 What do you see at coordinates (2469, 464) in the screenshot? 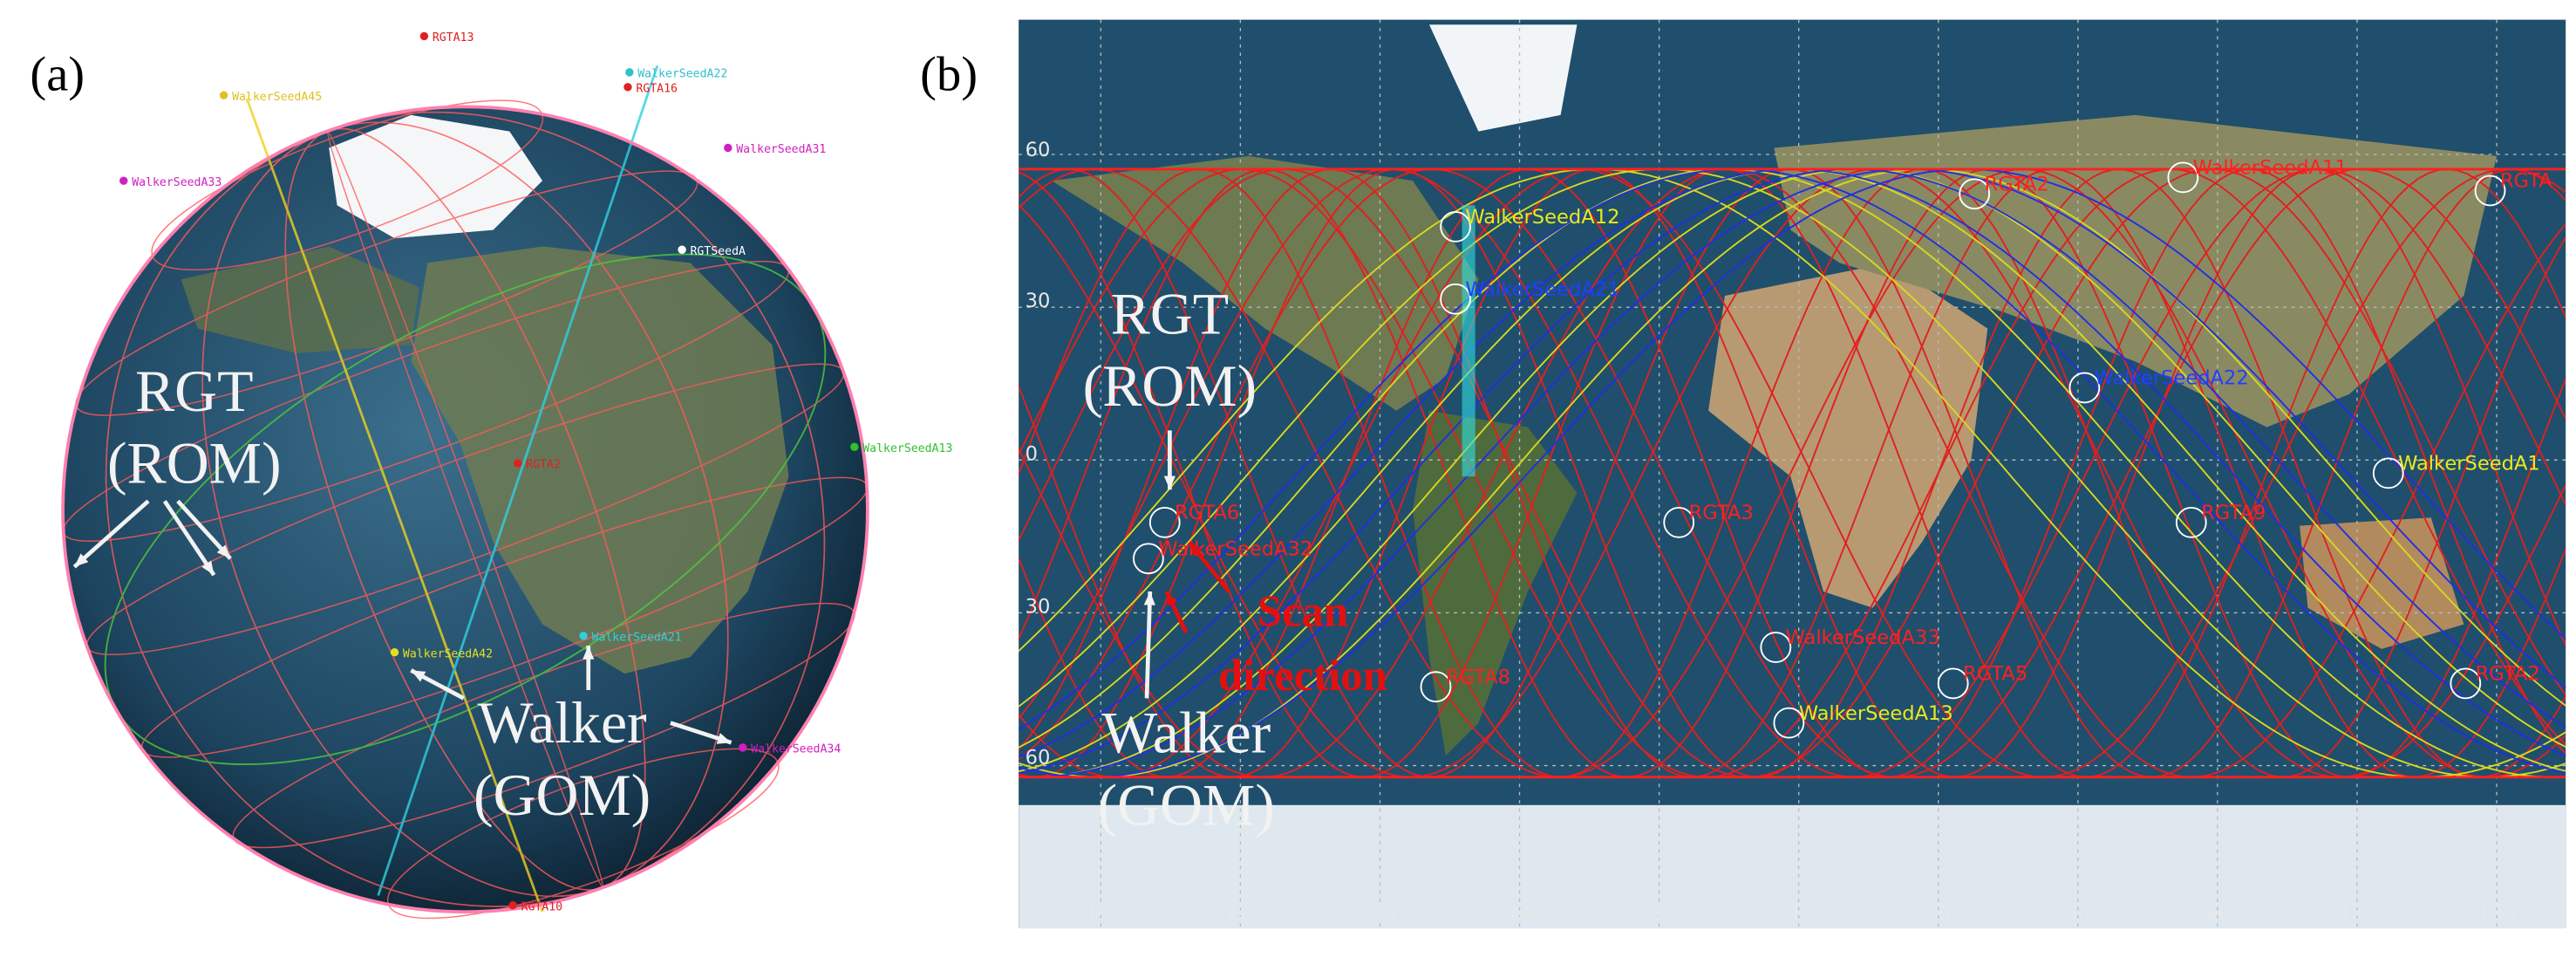
I see `satellite-label: WalkerSeedA1` at bounding box center [2469, 464].